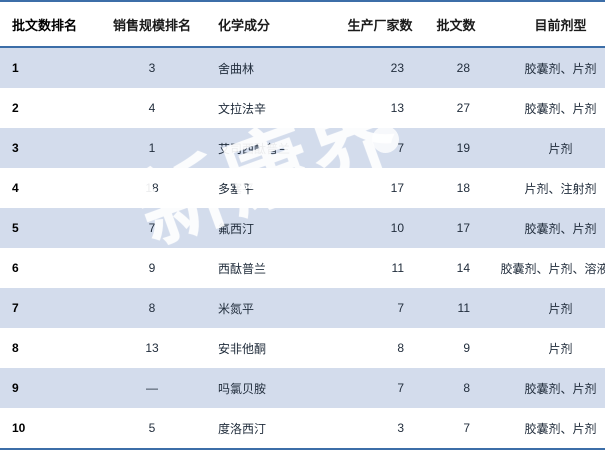  What do you see at coordinates (267, 108) in the screenshot?
I see `cell-chemical: 文拉法辛` at bounding box center [267, 108].